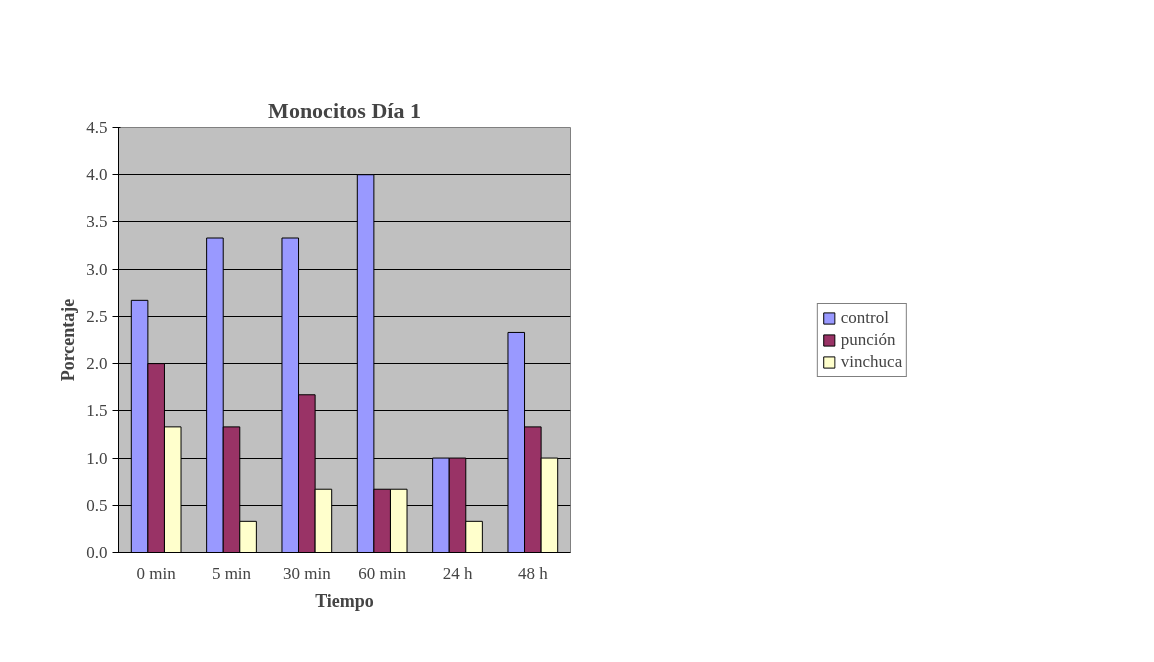 This screenshot has height=662, width=1154. What do you see at coordinates (382, 573) in the screenshot?
I see `x-tick-label: 60 min` at bounding box center [382, 573].